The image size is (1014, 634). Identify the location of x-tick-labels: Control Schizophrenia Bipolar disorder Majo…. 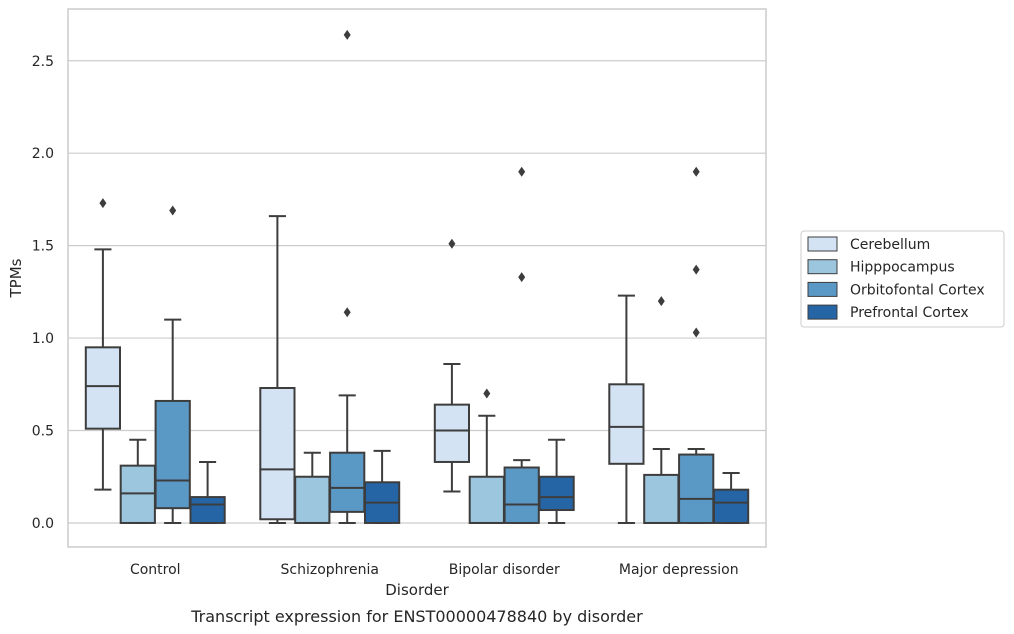
(434, 570).